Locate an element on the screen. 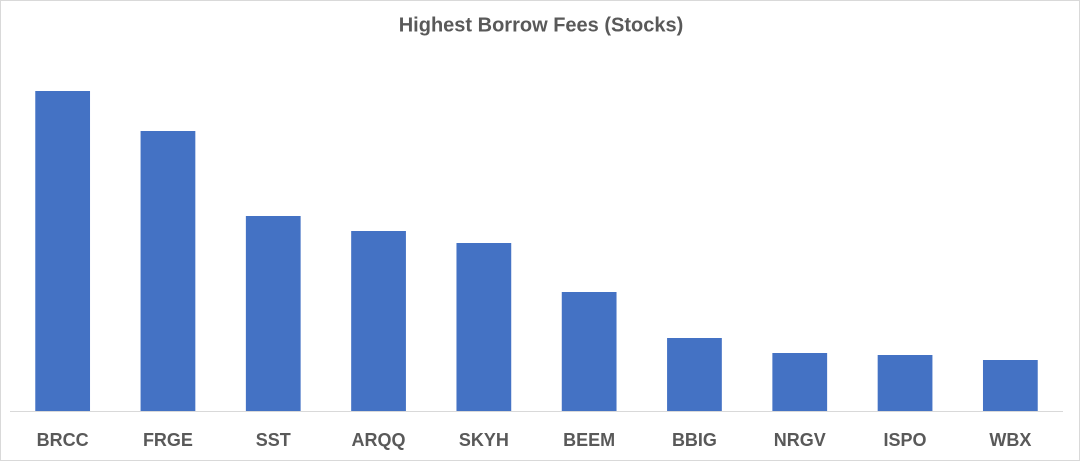 The image size is (1080, 461). x-tick-label: BRCC is located at coordinates (63, 440).